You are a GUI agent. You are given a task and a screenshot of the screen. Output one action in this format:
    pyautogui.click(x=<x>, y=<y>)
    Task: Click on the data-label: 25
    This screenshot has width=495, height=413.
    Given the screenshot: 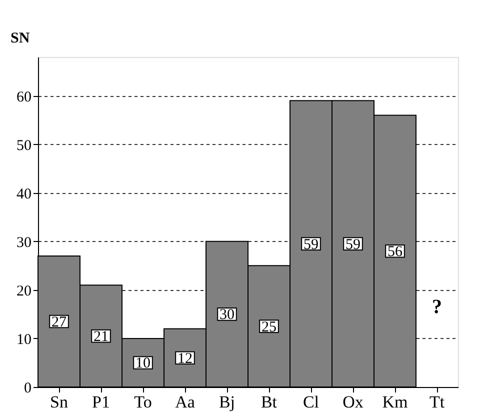 What is the action you would take?
    pyautogui.click(x=269, y=327)
    